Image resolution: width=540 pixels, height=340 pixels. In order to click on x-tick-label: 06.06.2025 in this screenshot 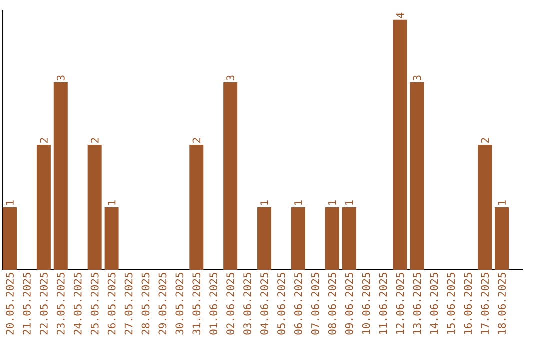, I will do `click(298, 304)`.